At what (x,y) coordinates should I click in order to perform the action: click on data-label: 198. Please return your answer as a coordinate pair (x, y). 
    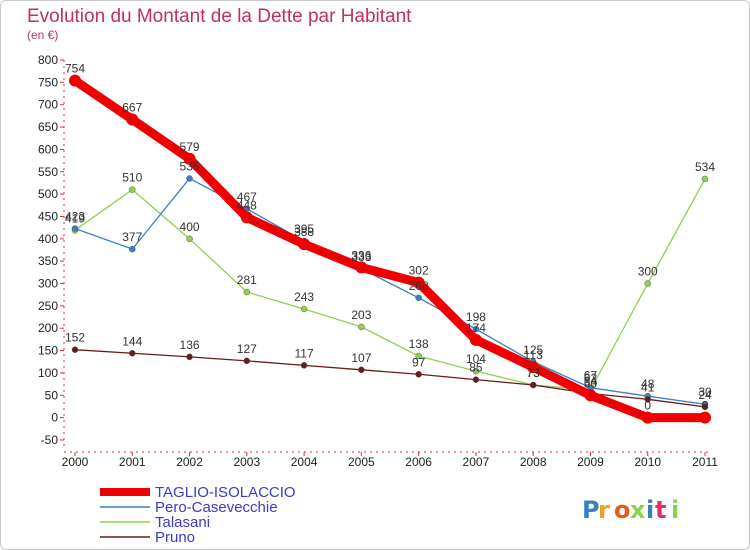
    Looking at the image, I should click on (476, 317).